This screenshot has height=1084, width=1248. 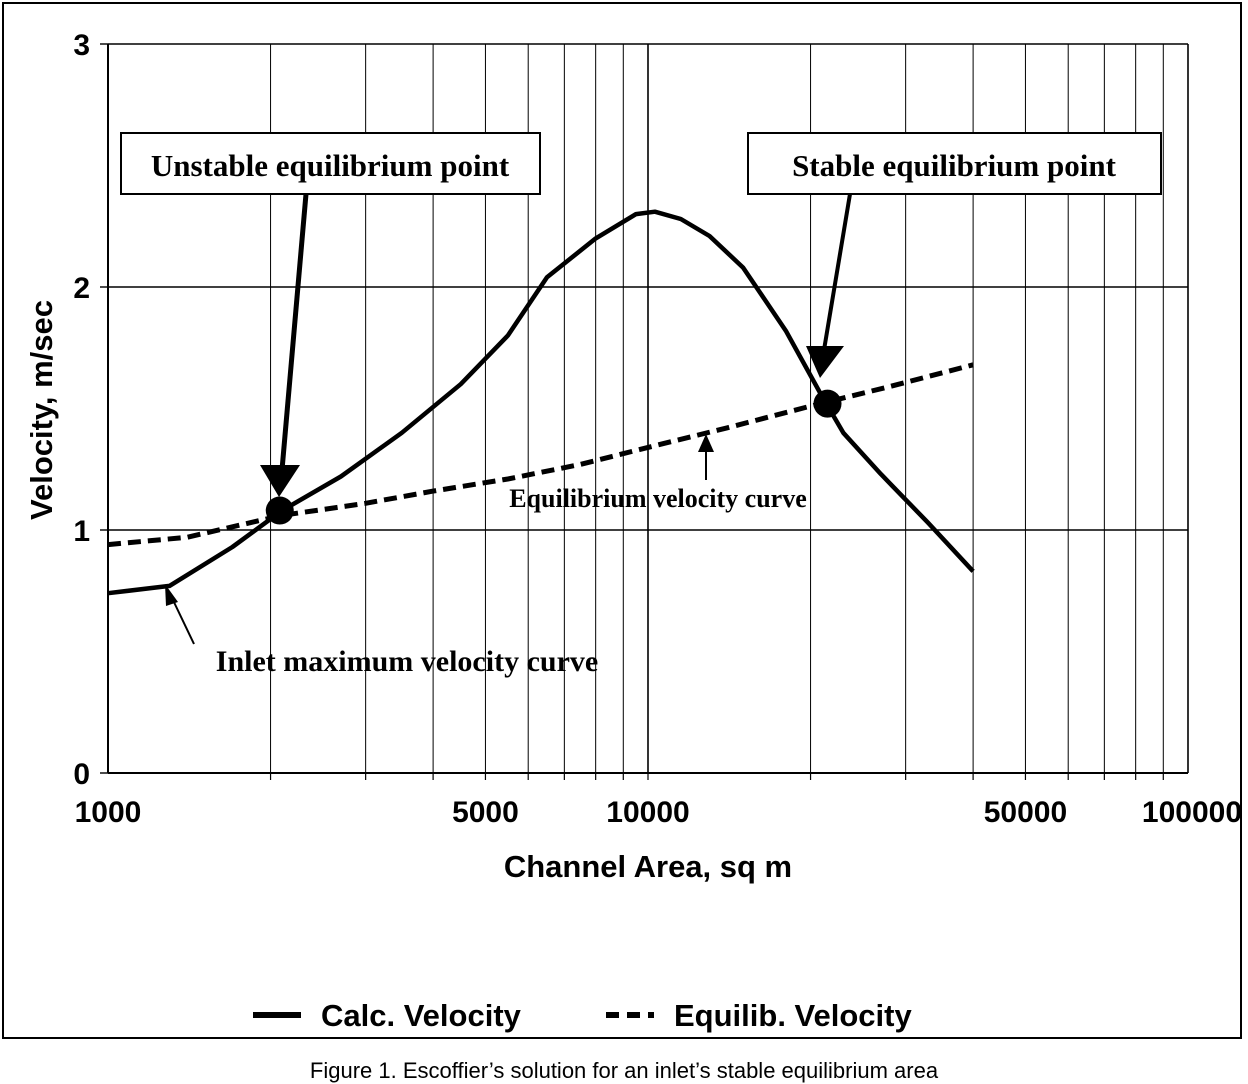 What do you see at coordinates (81, 531) in the screenshot?
I see `y-tick-label: 1` at bounding box center [81, 531].